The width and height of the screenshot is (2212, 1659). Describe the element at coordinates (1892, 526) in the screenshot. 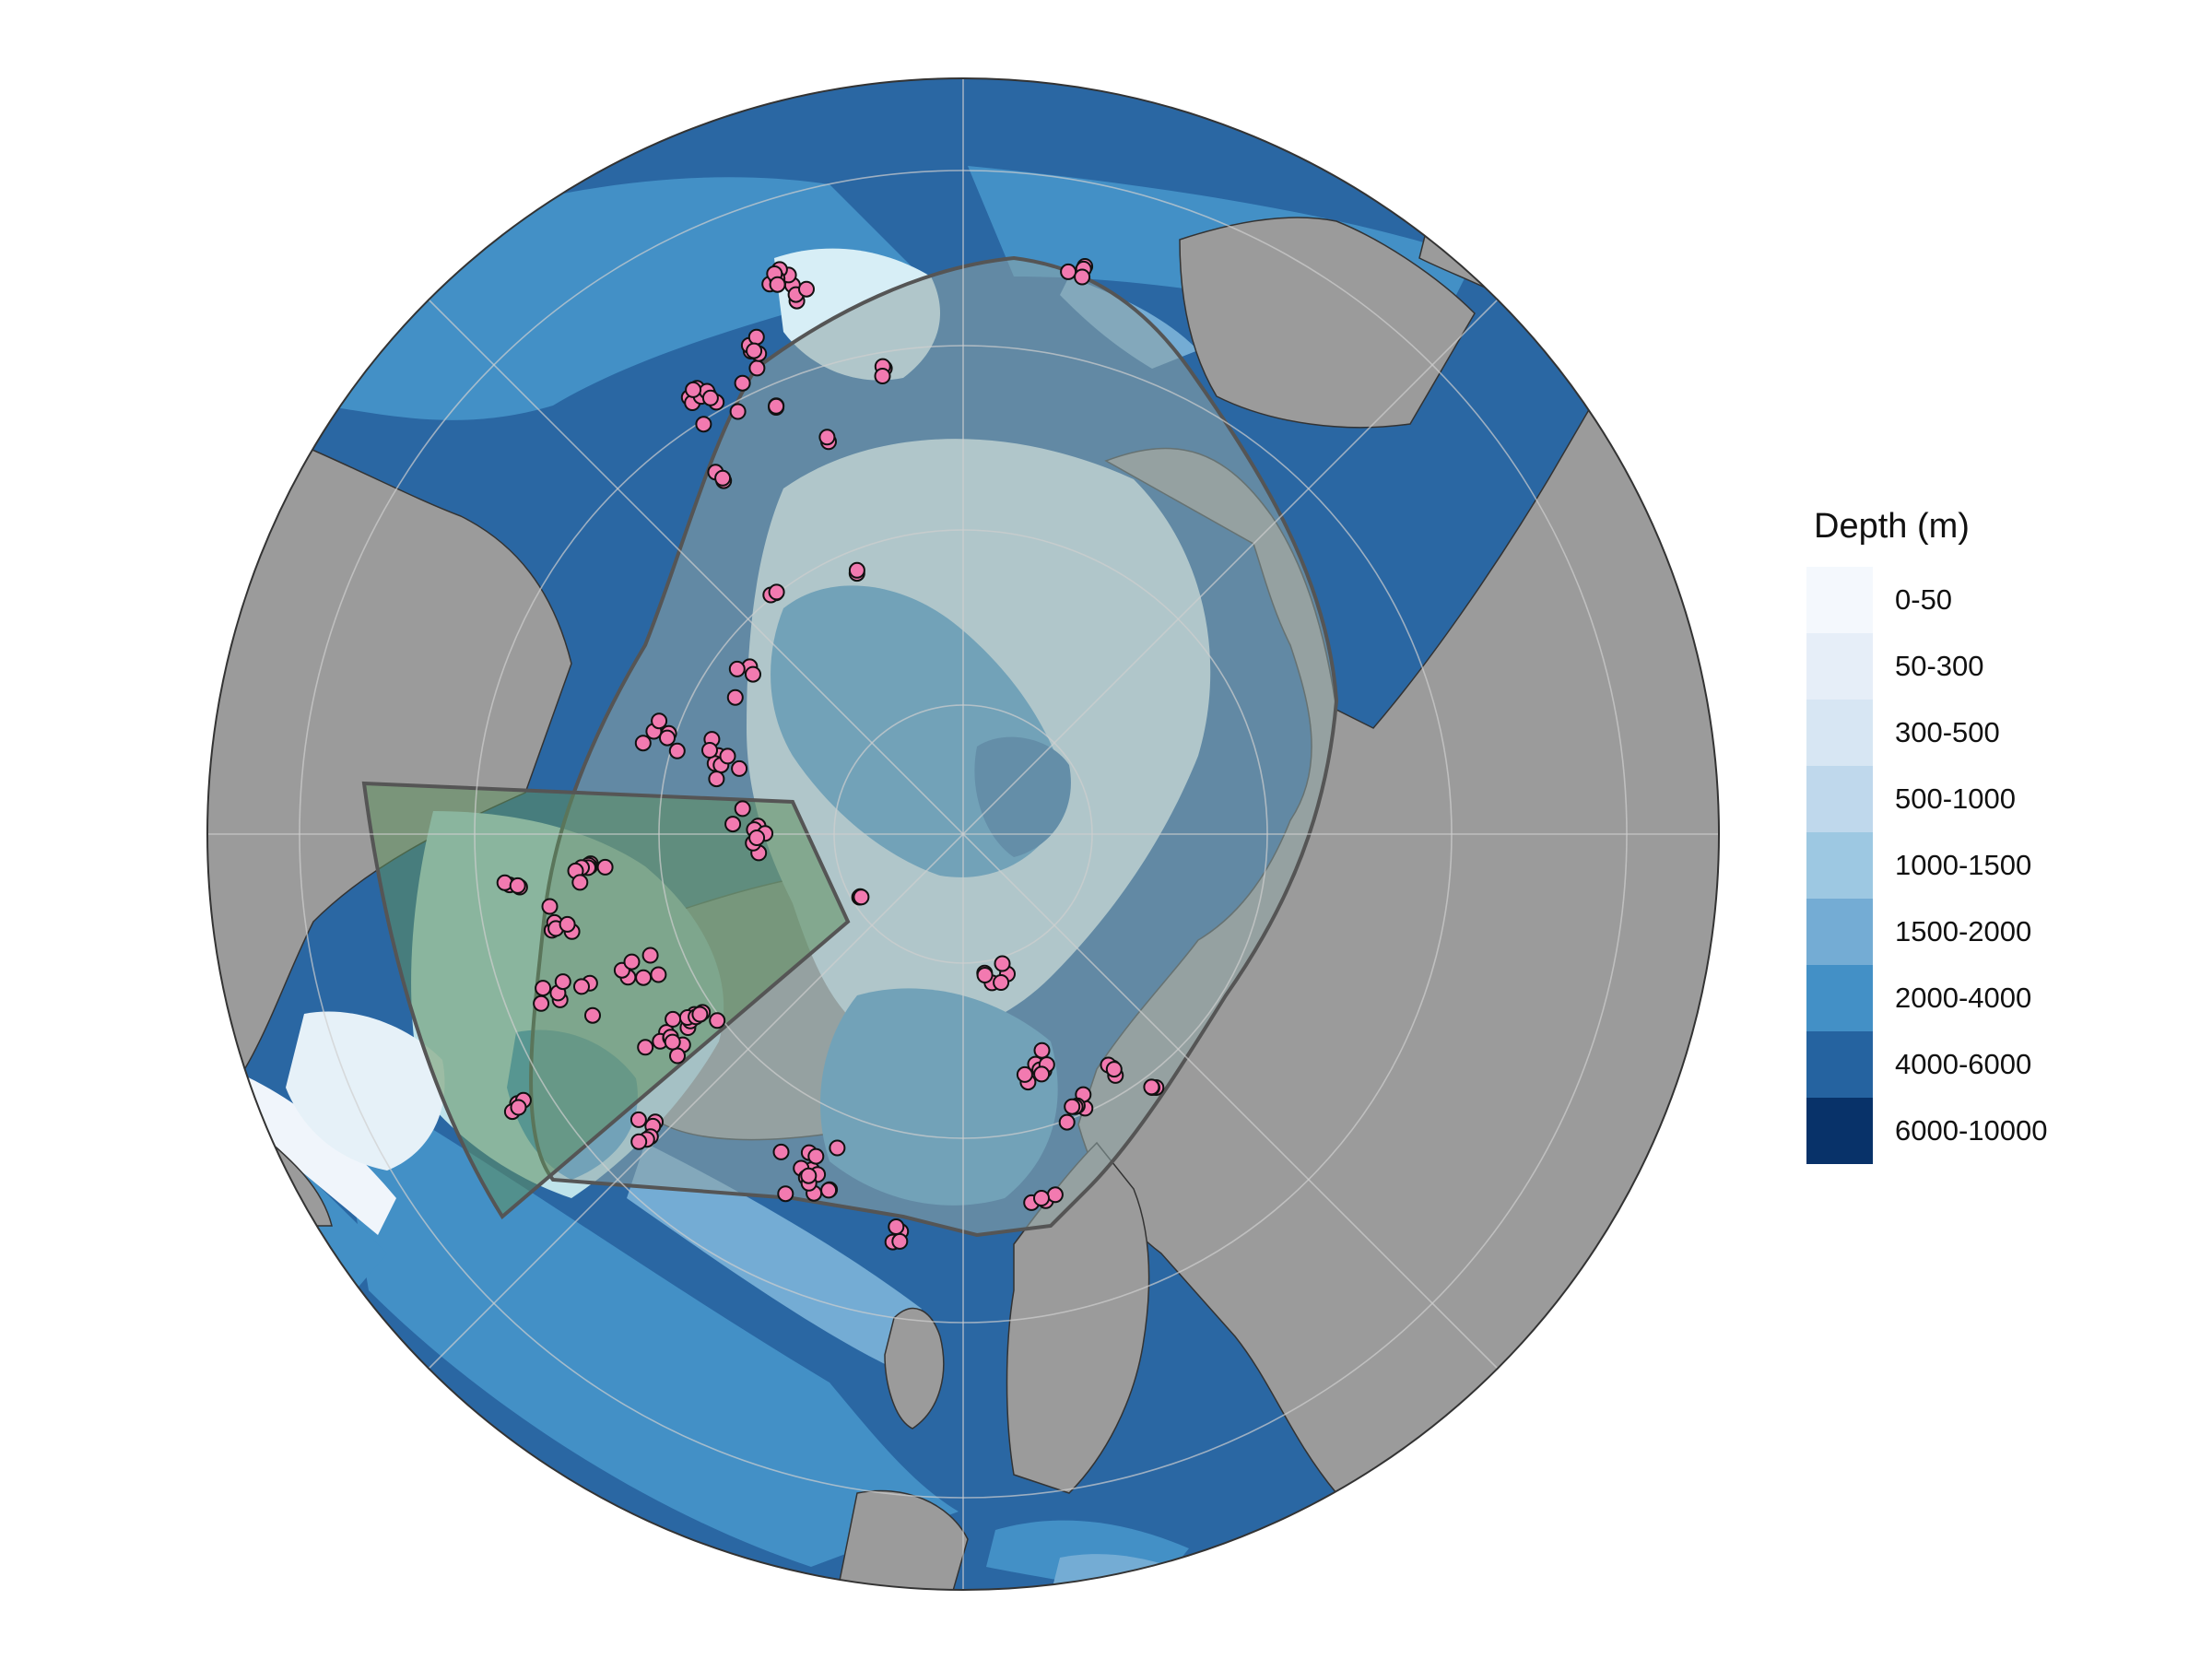

I see `legend-title: Depth (m)` at that location.